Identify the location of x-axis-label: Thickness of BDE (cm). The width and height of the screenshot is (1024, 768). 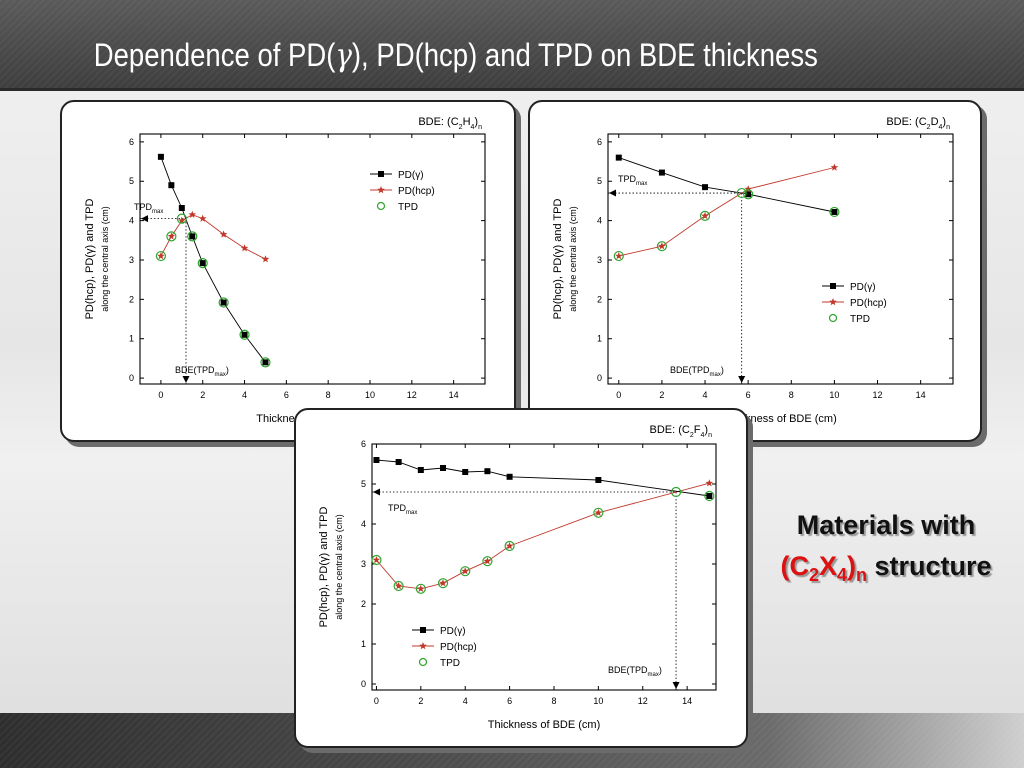
(780, 419).